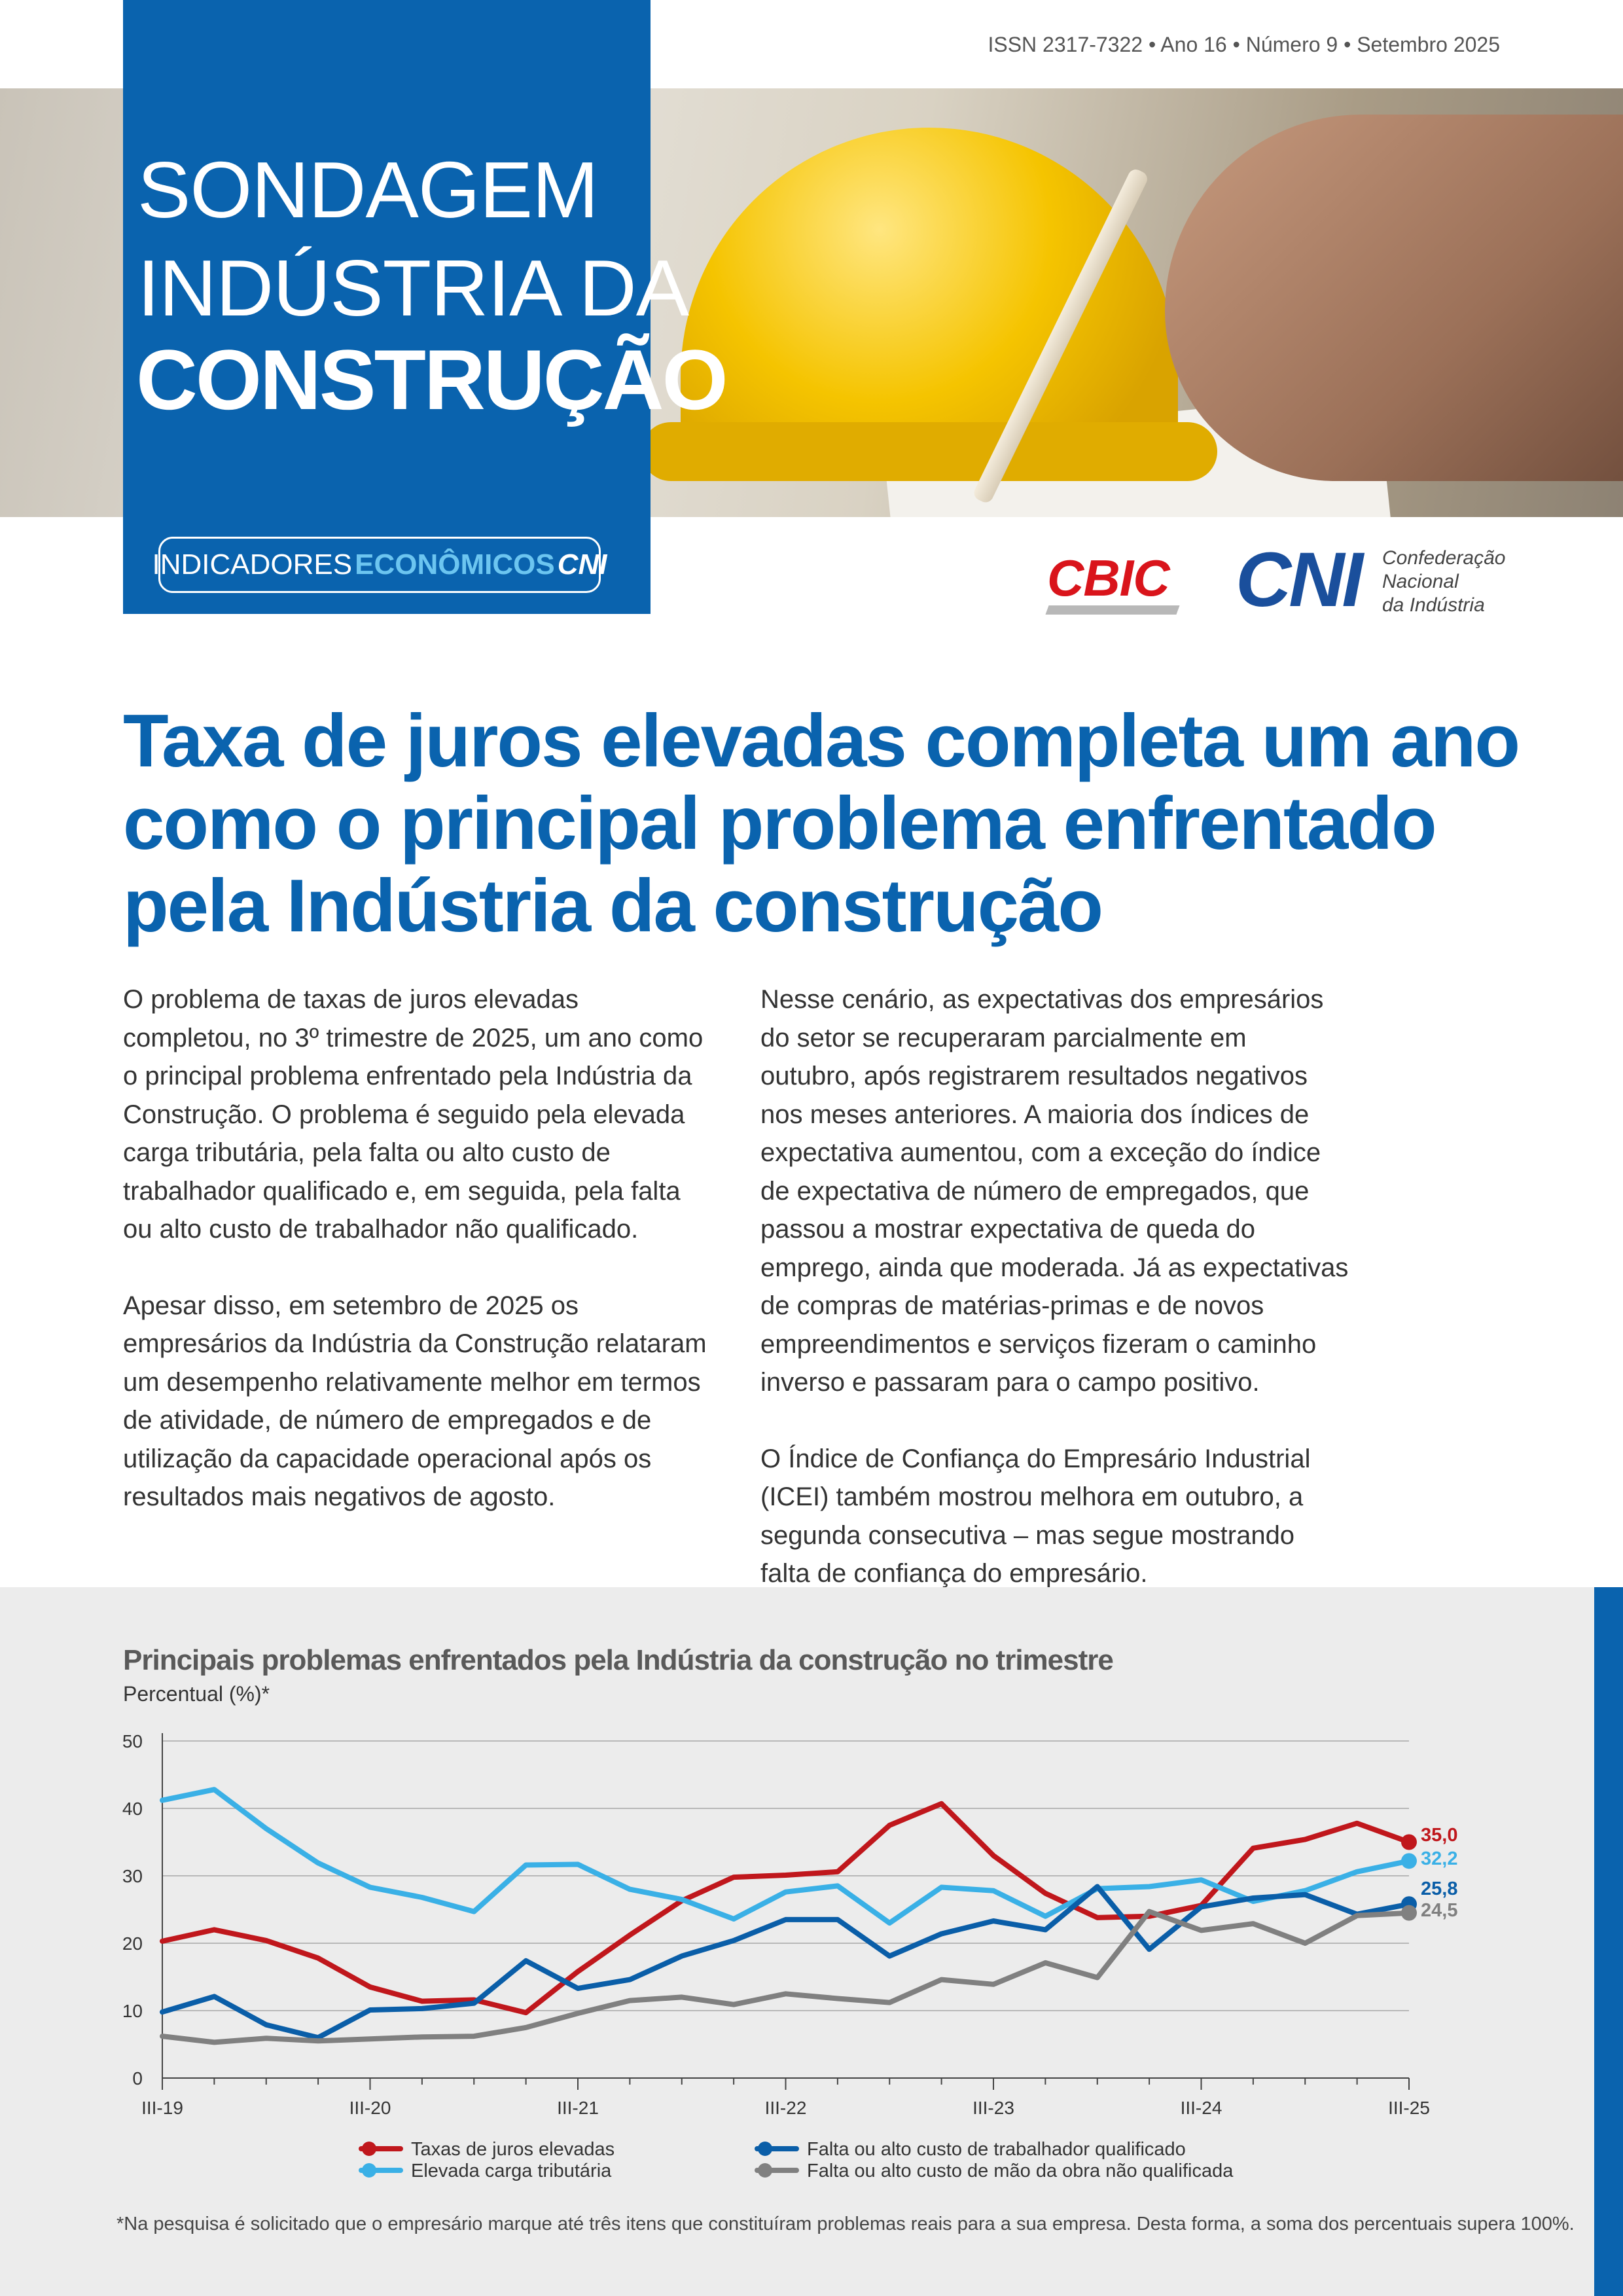  What do you see at coordinates (1439, 1859) in the screenshot?
I see `series-end-label: 32,2` at bounding box center [1439, 1859].